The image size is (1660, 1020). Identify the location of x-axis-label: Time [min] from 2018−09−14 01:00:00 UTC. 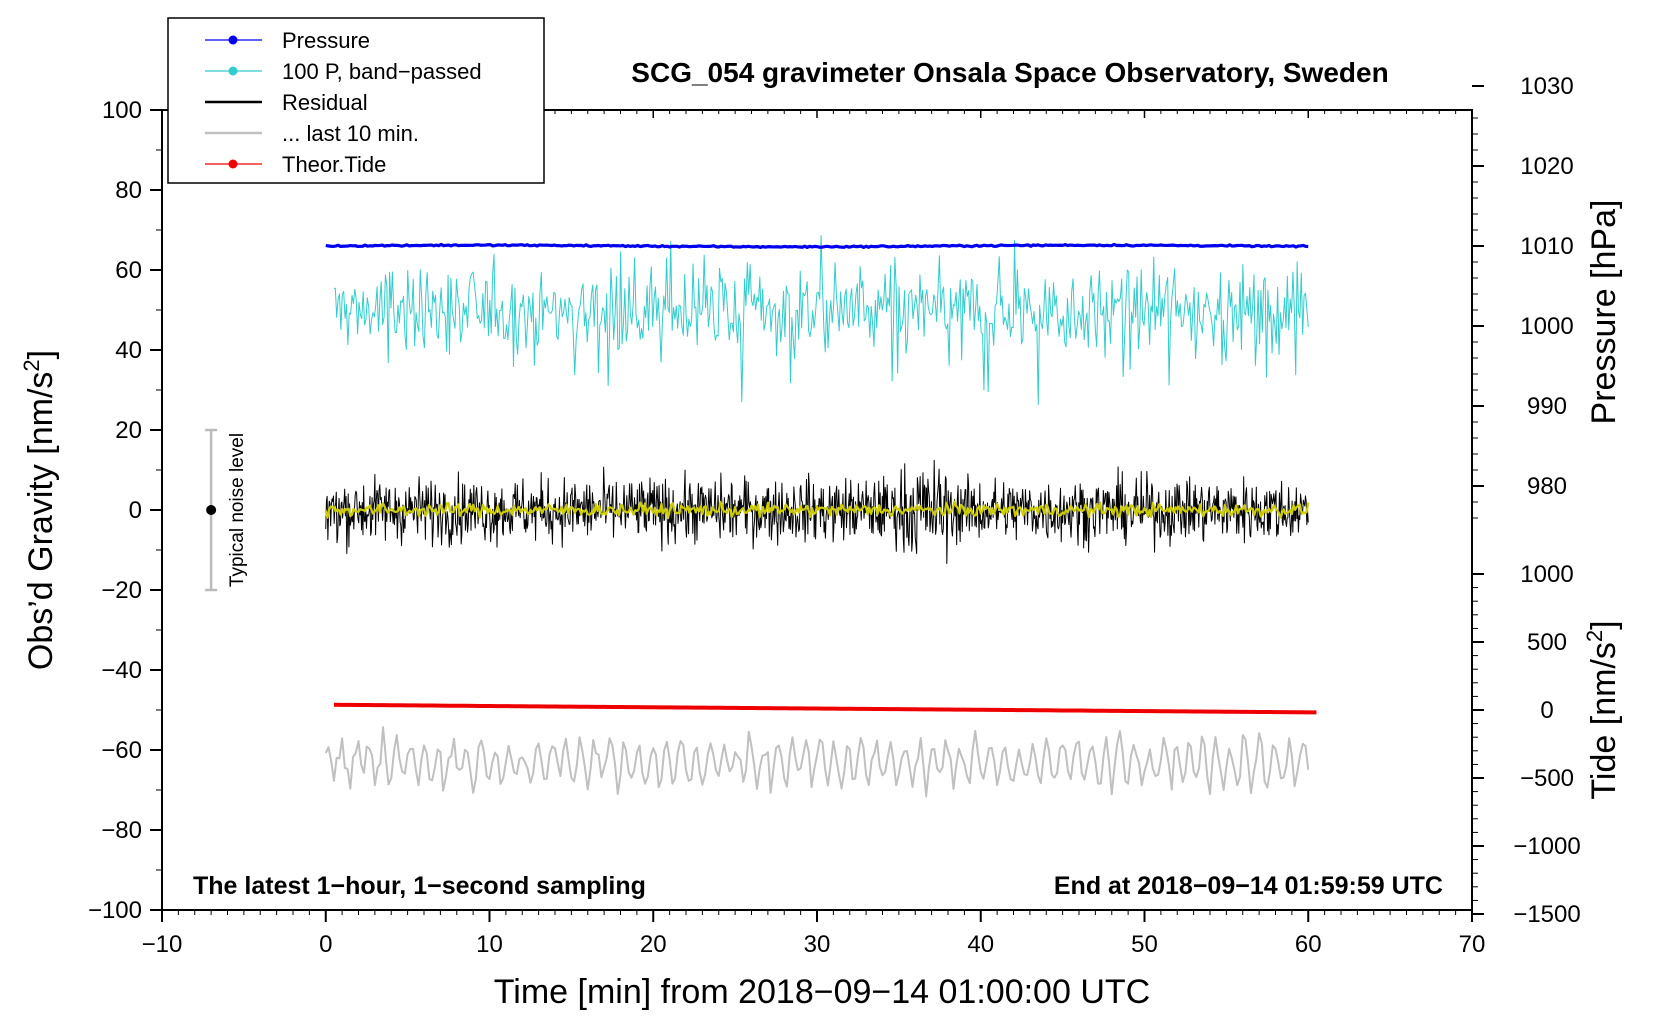
(822, 992).